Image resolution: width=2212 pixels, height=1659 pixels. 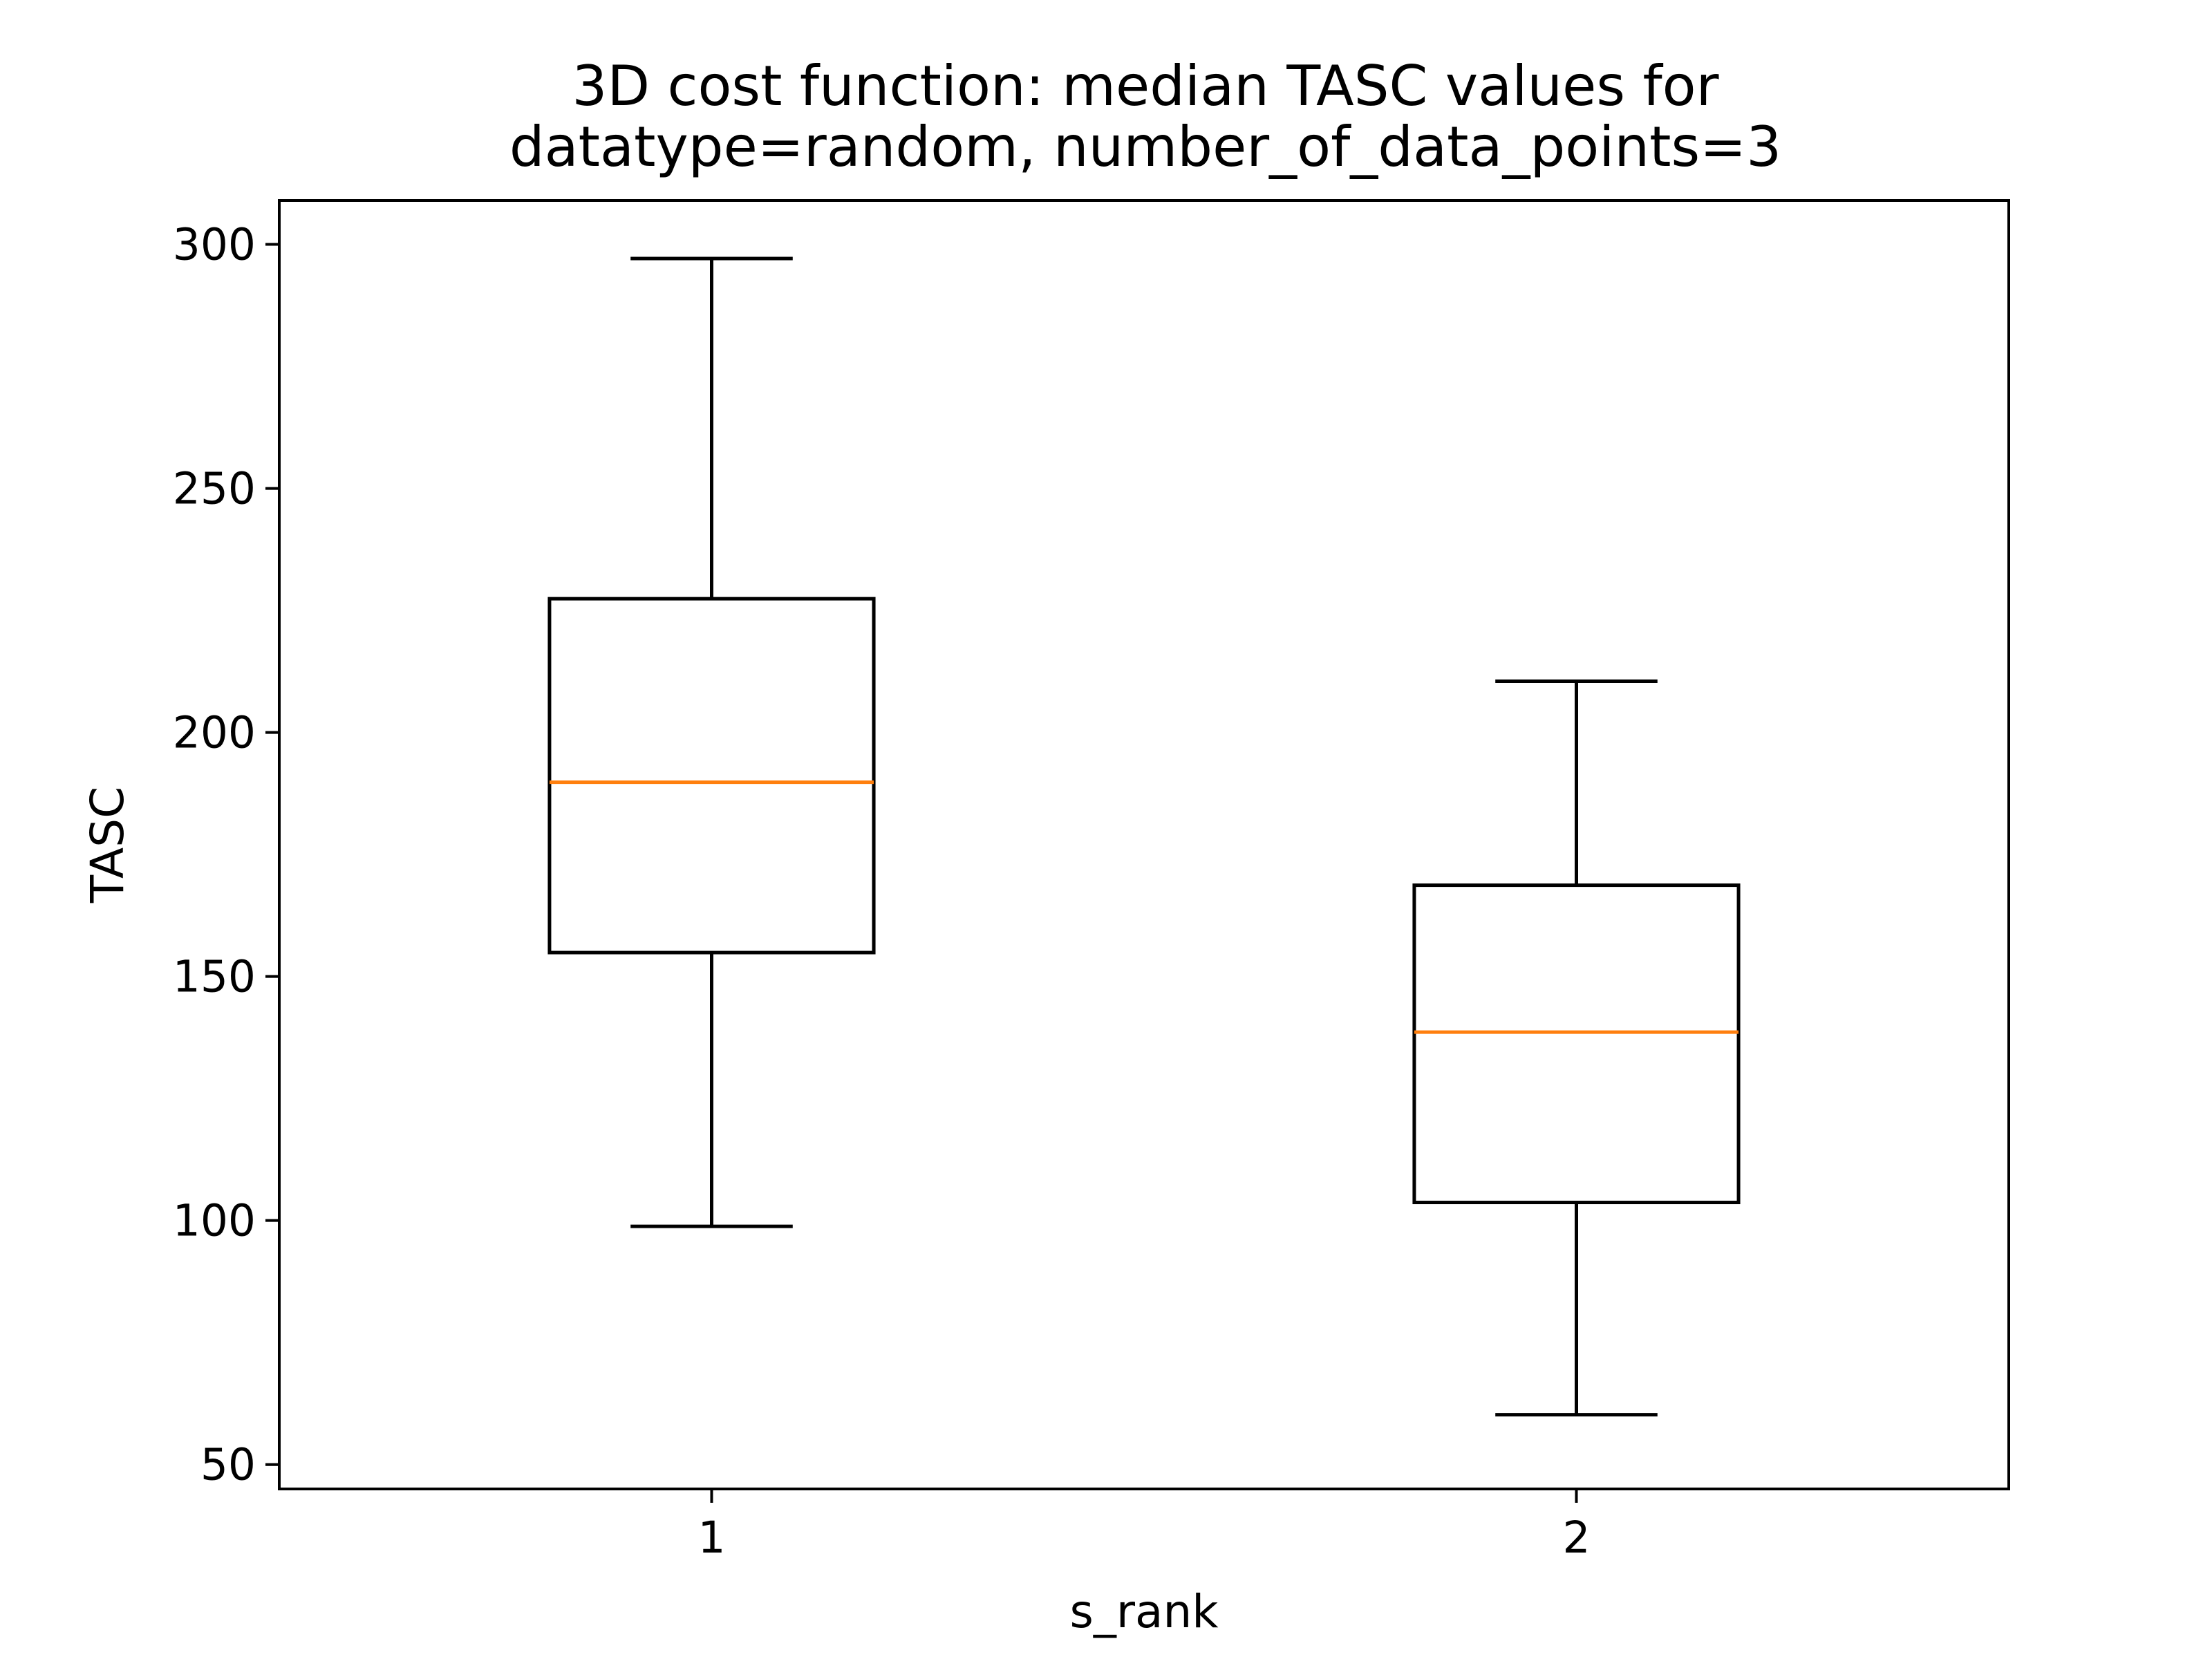 I want to click on chart-title-line-1: 3D cost function: median TASC values for, so click(x=1145, y=86).